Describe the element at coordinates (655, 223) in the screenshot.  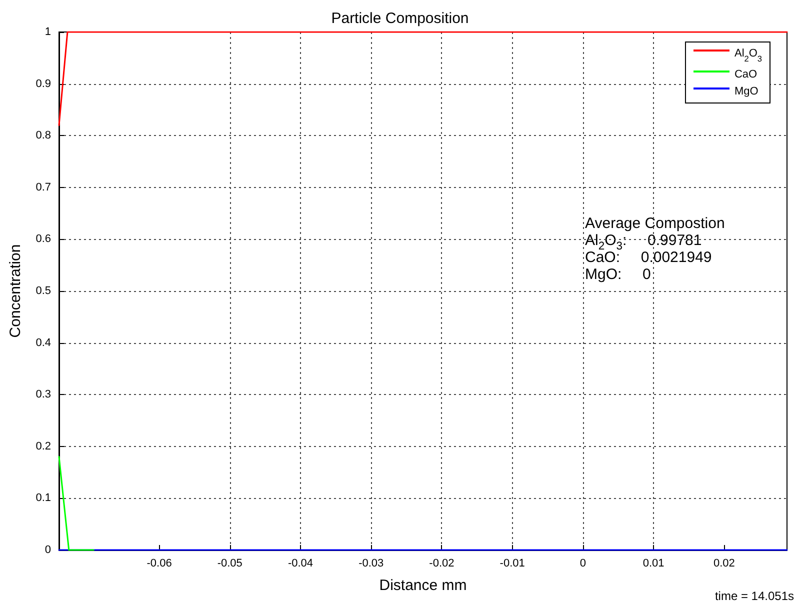
I see `annotation: Average Compostion` at that location.